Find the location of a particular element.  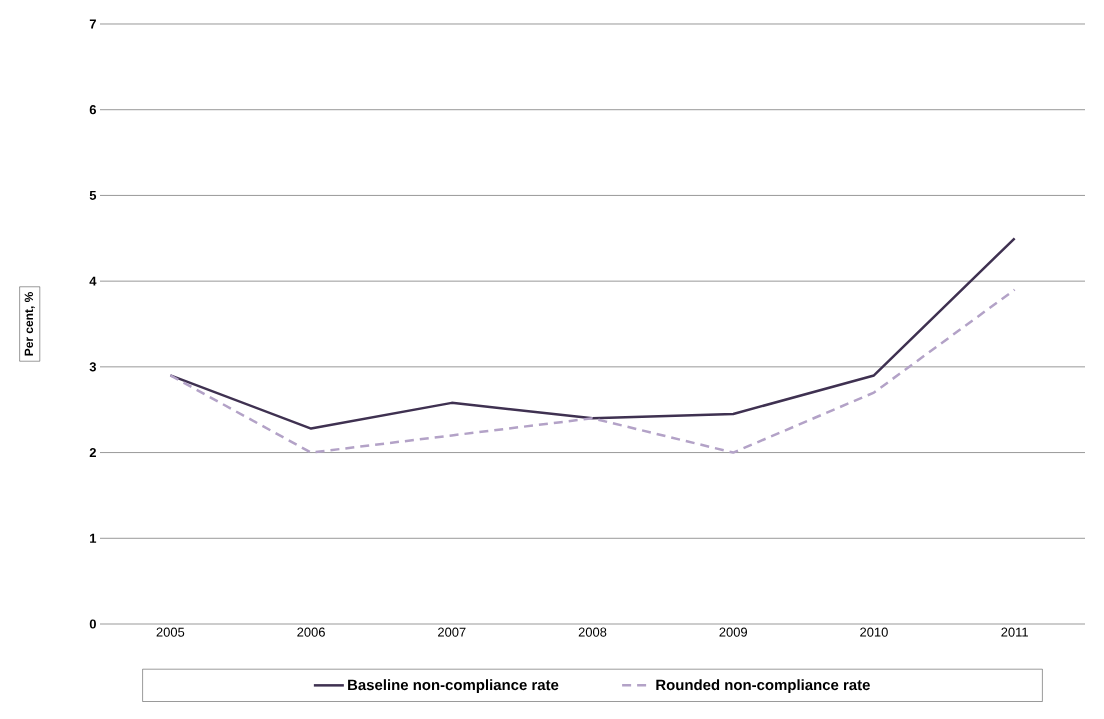

y-tick-label: 4 is located at coordinates (93, 281).